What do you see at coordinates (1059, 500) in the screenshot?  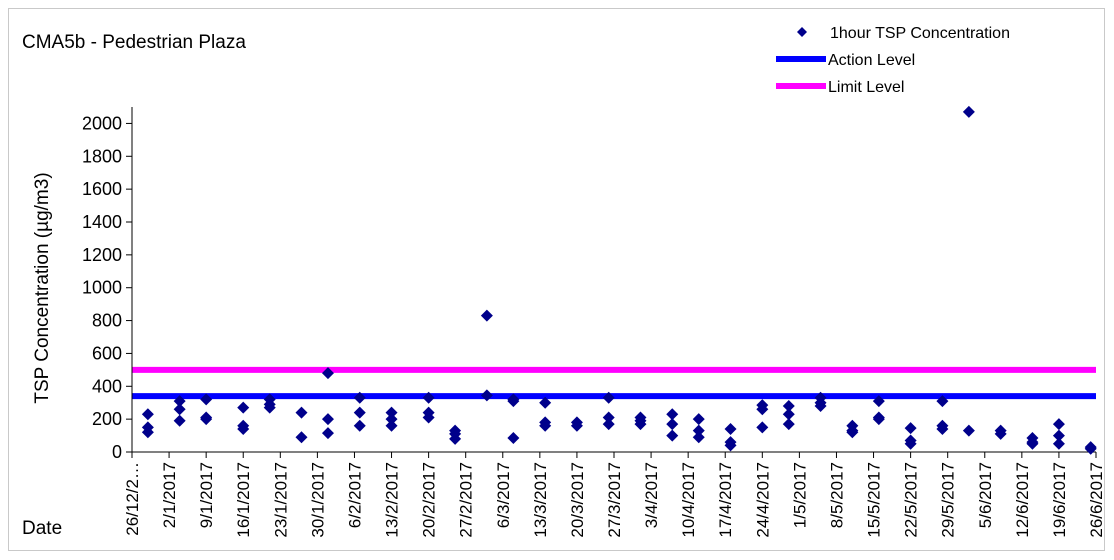 I see `x-tick-label: 19/6/2017` at bounding box center [1059, 500].